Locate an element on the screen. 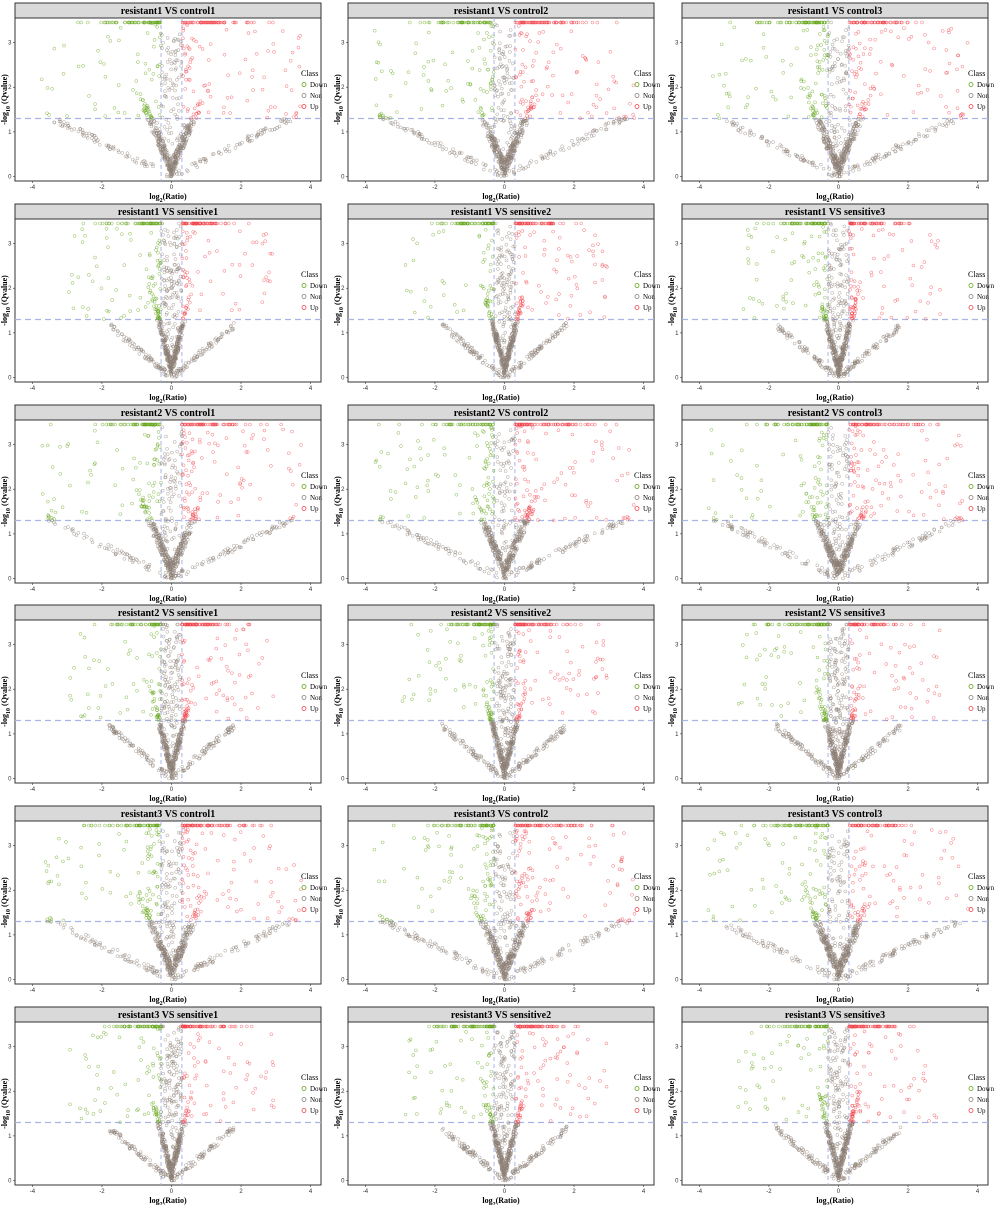 This screenshot has height=1205, width=1000. legend-entry-down: Down is located at coordinates (652, 85).